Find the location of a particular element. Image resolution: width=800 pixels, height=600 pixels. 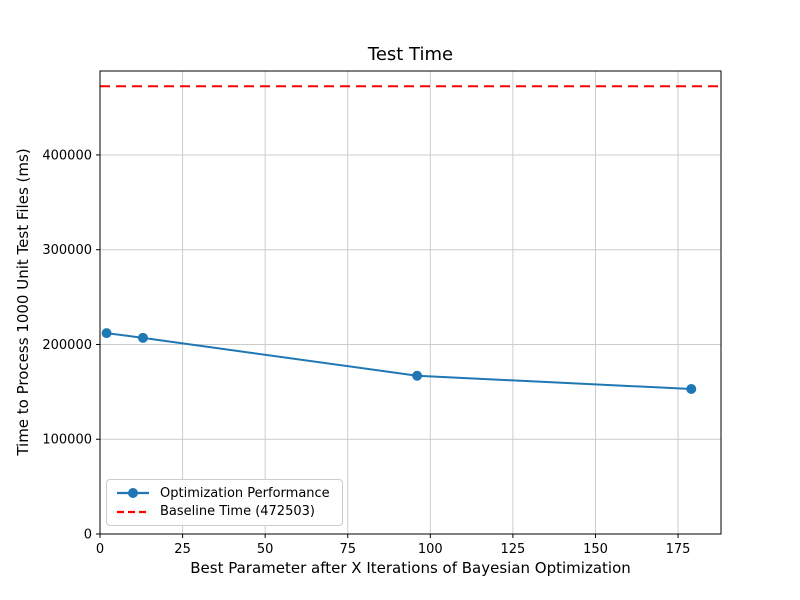

y-tick-label: 0 is located at coordinates (88, 535).